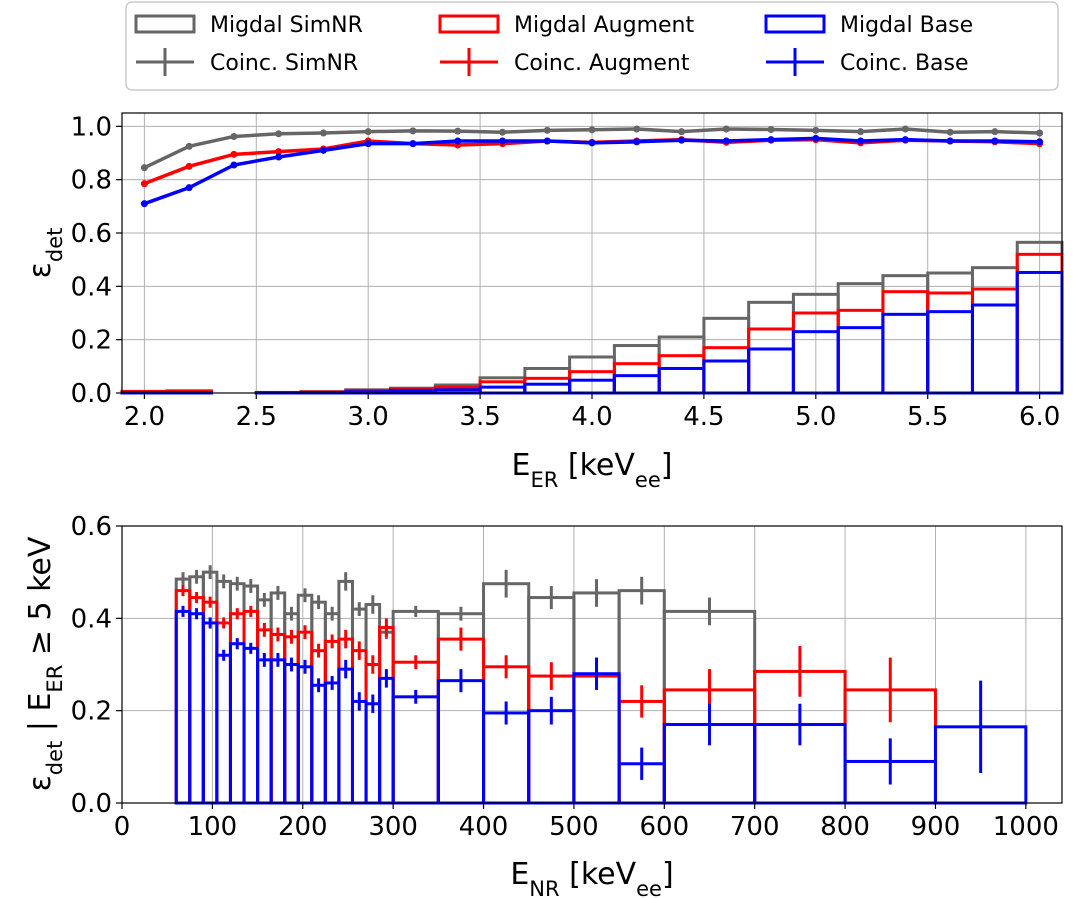  What do you see at coordinates (484, 827) in the screenshot?
I see `xtick-label-4: 400` at bounding box center [484, 827].